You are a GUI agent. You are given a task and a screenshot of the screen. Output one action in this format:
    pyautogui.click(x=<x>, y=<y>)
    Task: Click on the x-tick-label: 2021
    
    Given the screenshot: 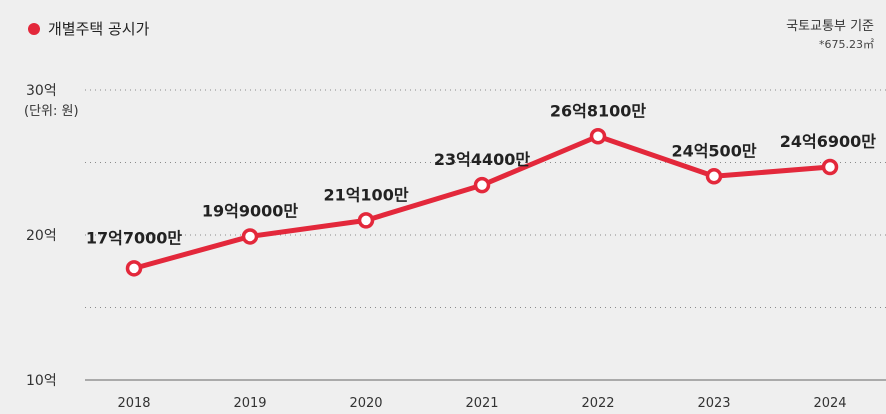 What is the action you would take?
    pyautogui.click(x=481, y=403)
    